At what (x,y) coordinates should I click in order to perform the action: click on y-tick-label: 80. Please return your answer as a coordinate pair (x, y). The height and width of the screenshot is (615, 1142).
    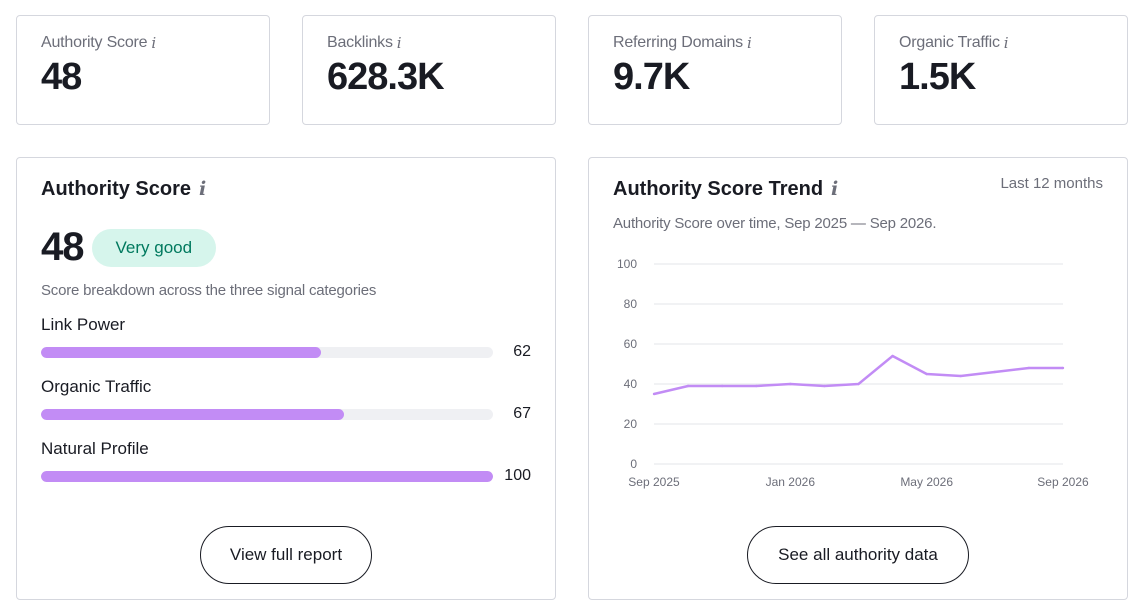
    Looking at the image, I should click on (631, 304).